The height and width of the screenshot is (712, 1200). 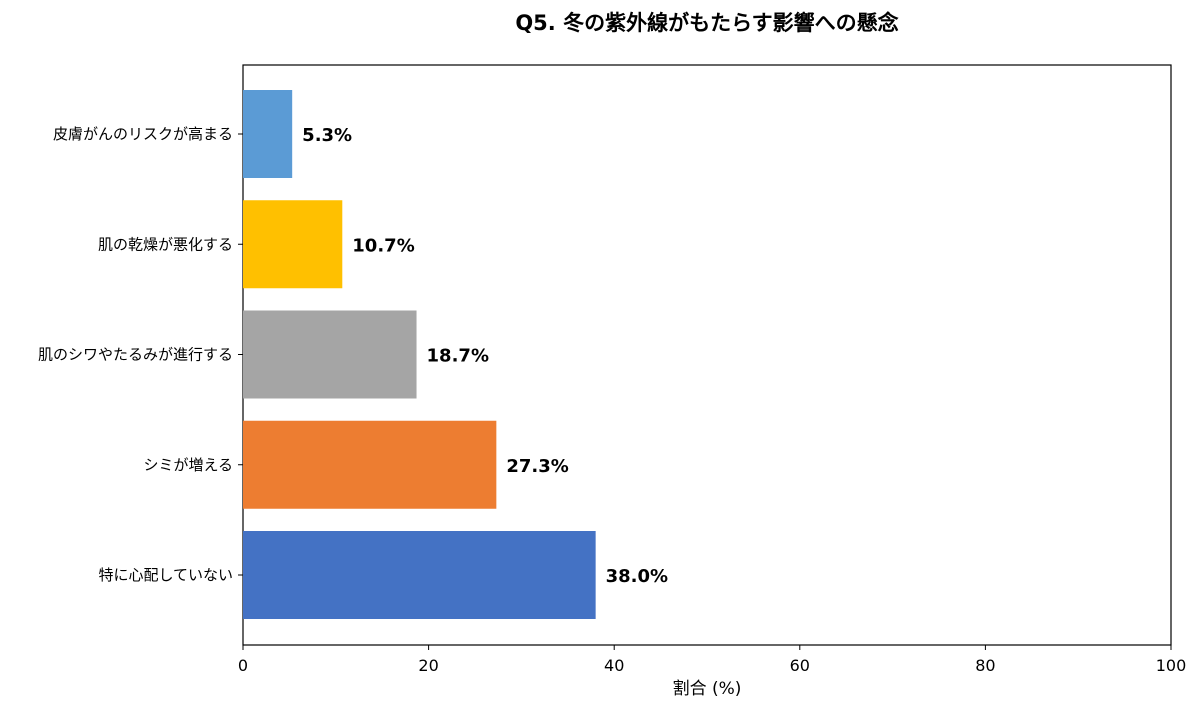 I want to click on data-label: 18.7%, so click(x=458, y=356).